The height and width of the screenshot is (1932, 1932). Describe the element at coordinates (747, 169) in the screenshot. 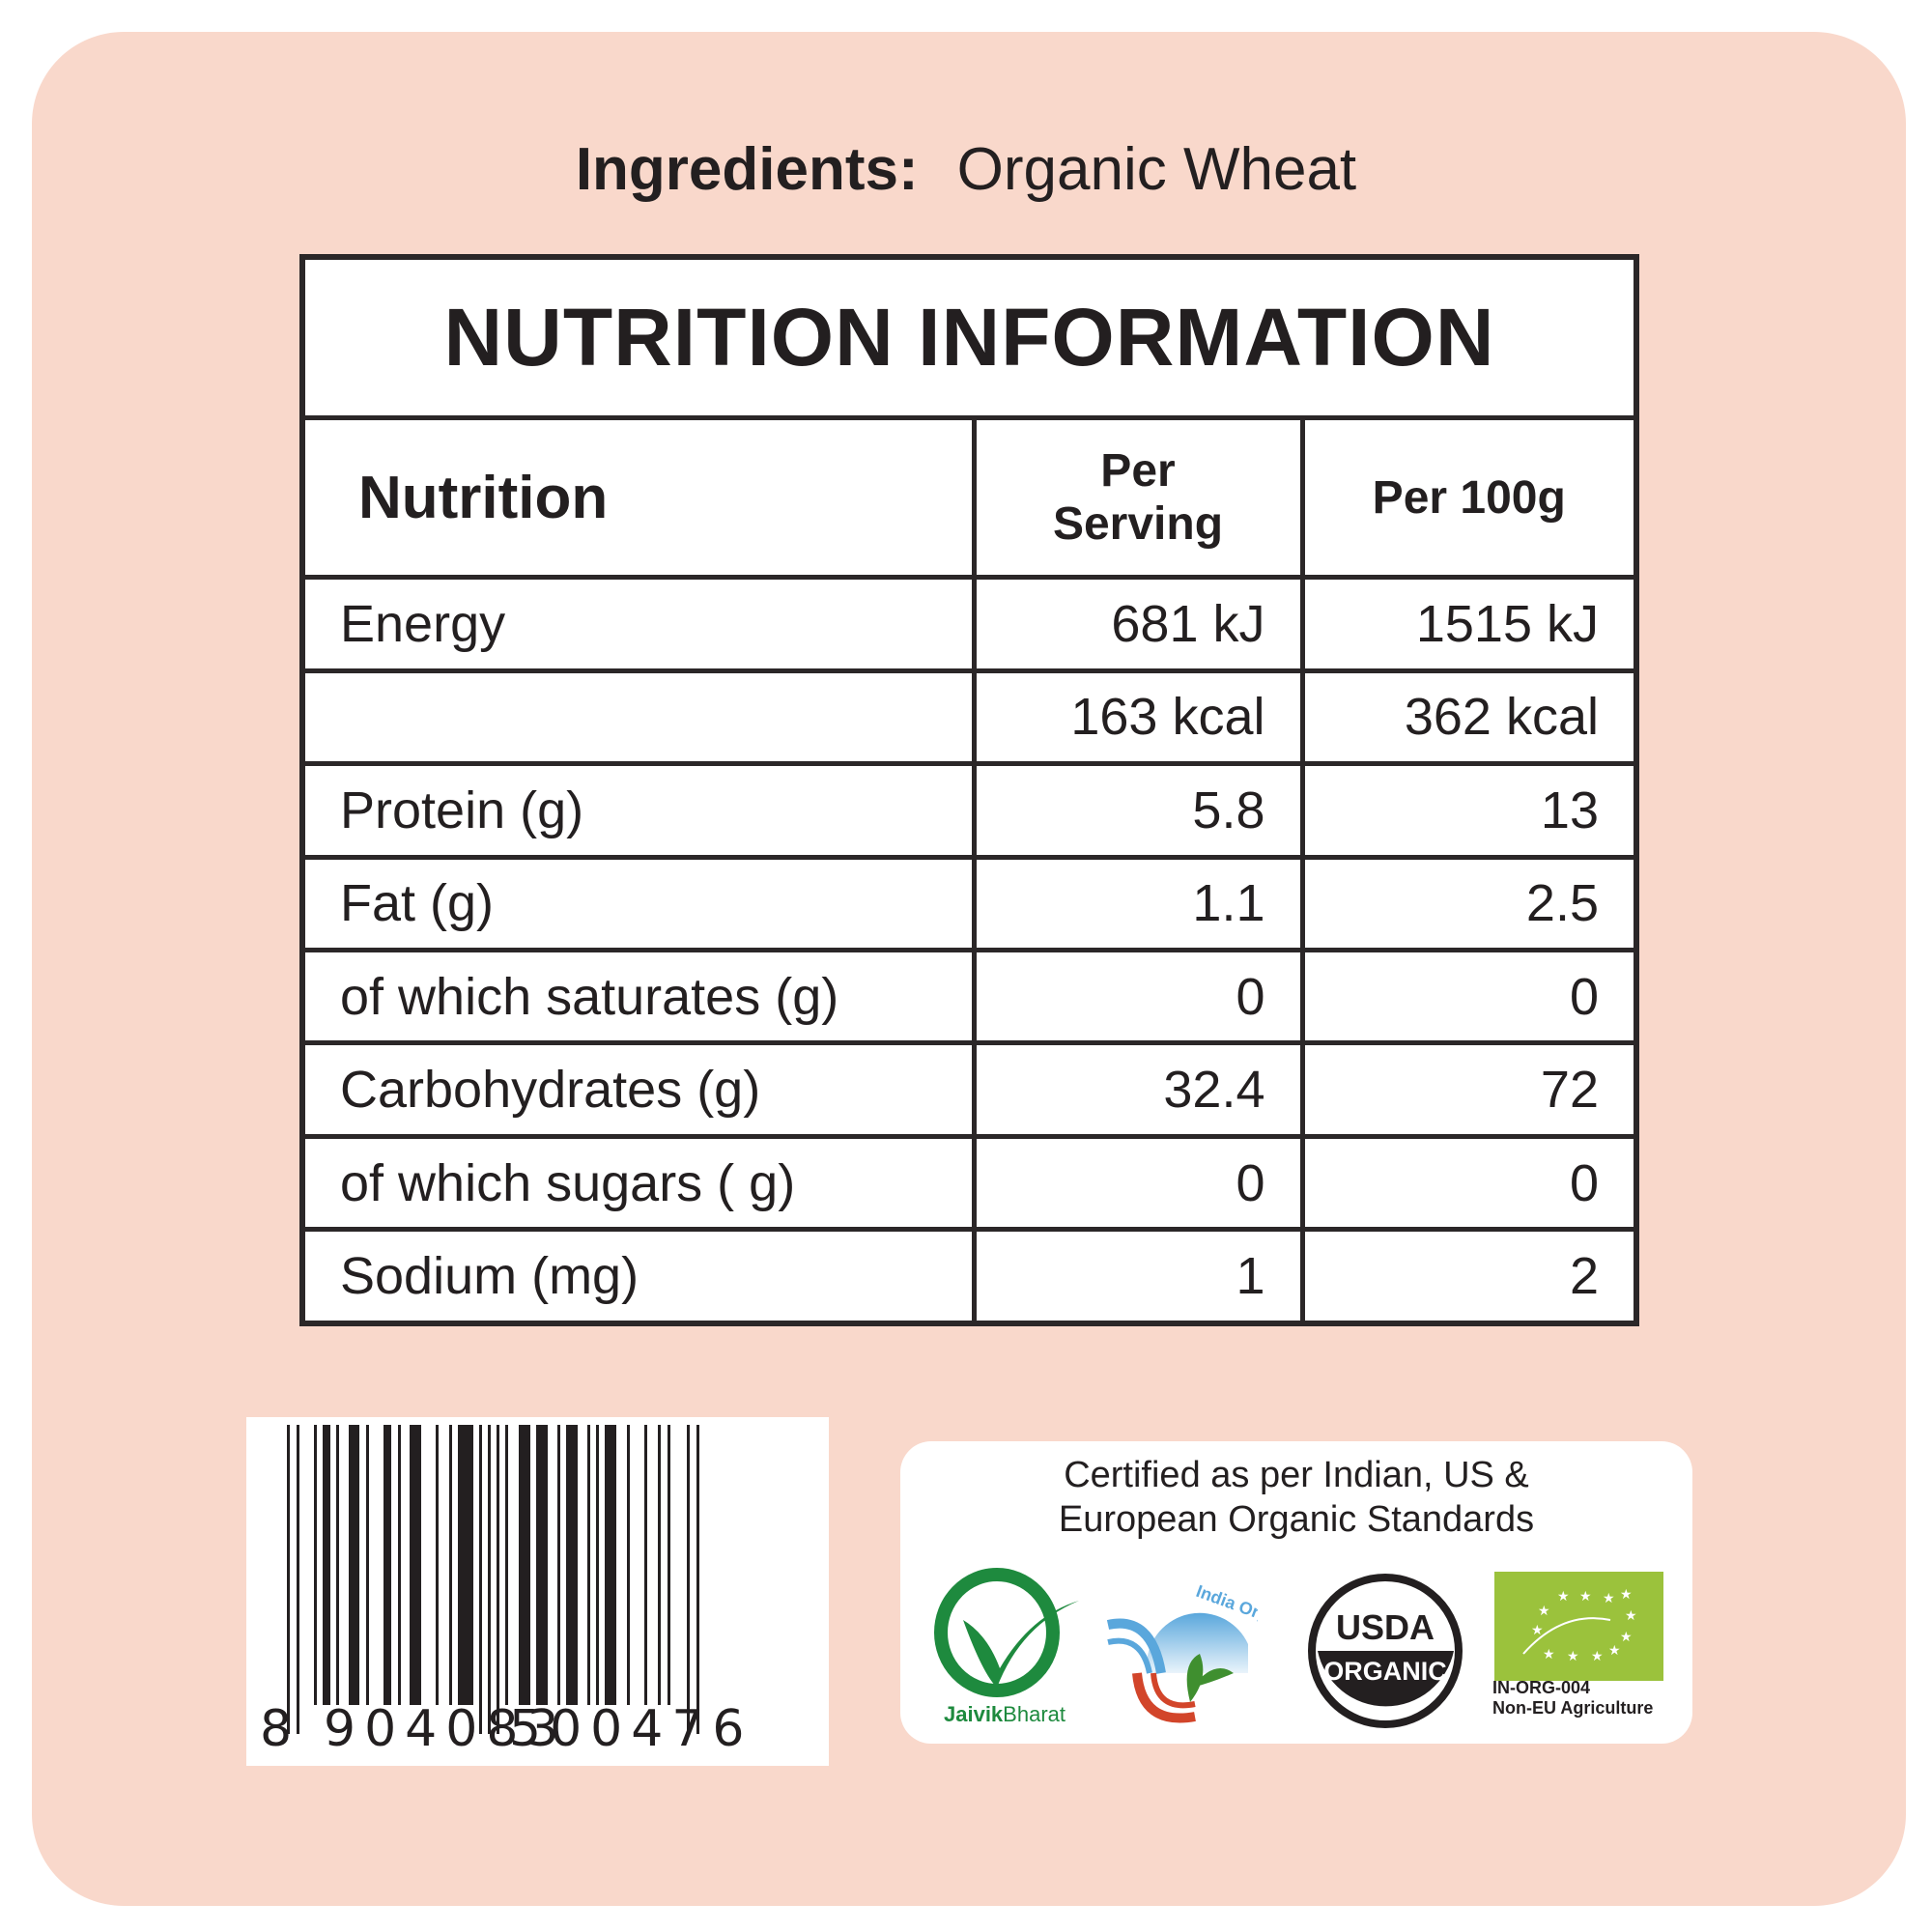

I see `ingredients-label: Ingredients:` at that location.